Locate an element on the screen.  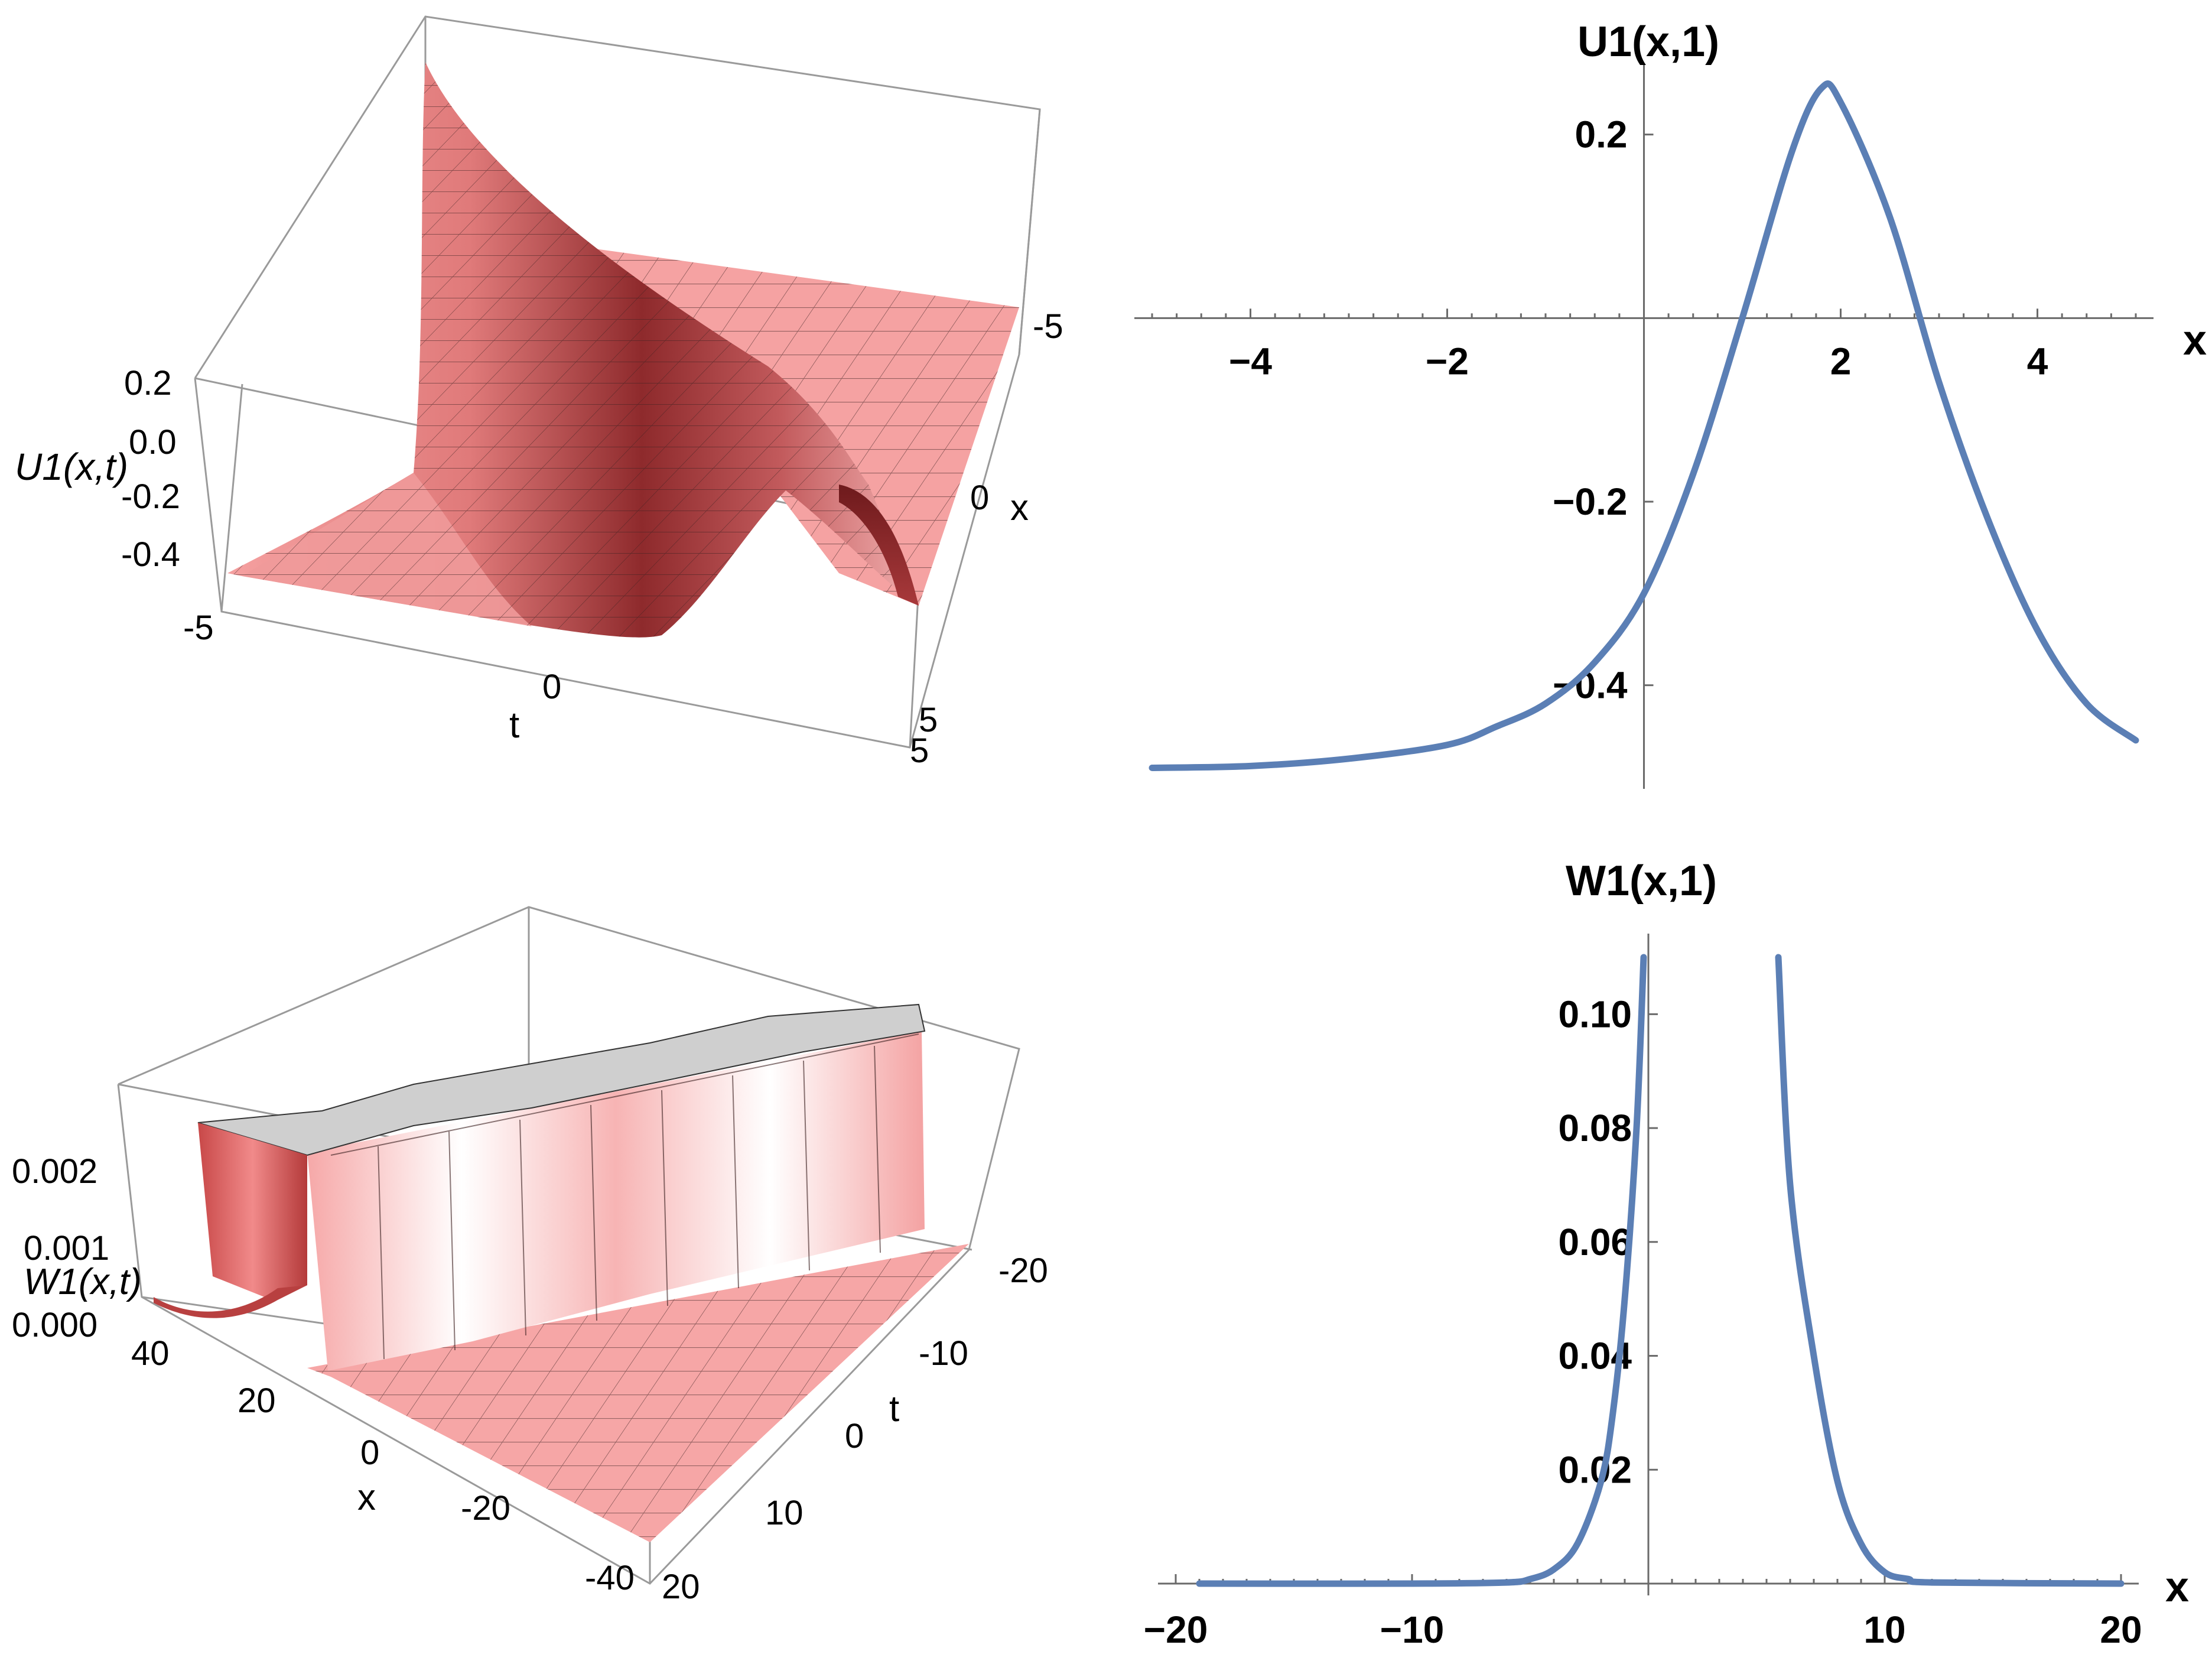
w1-line-x-axis-label: x is located at coordinates (2177, 1587).